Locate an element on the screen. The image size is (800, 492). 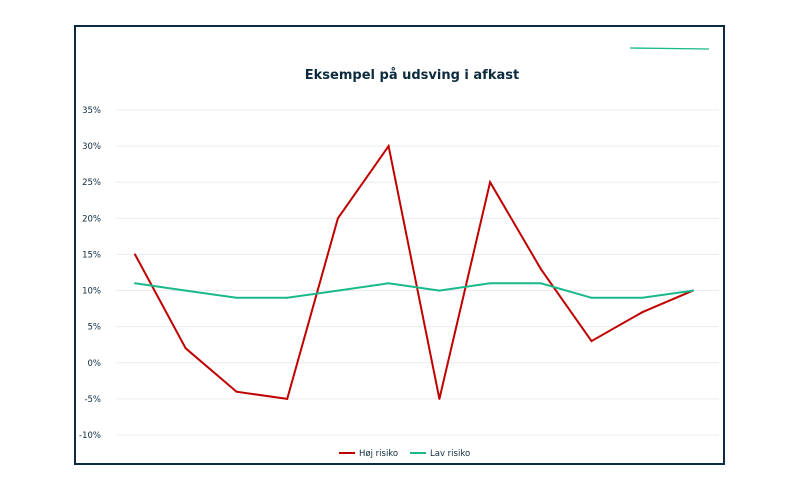
y-tick-label: 30% is located at coordinates (91, 147).